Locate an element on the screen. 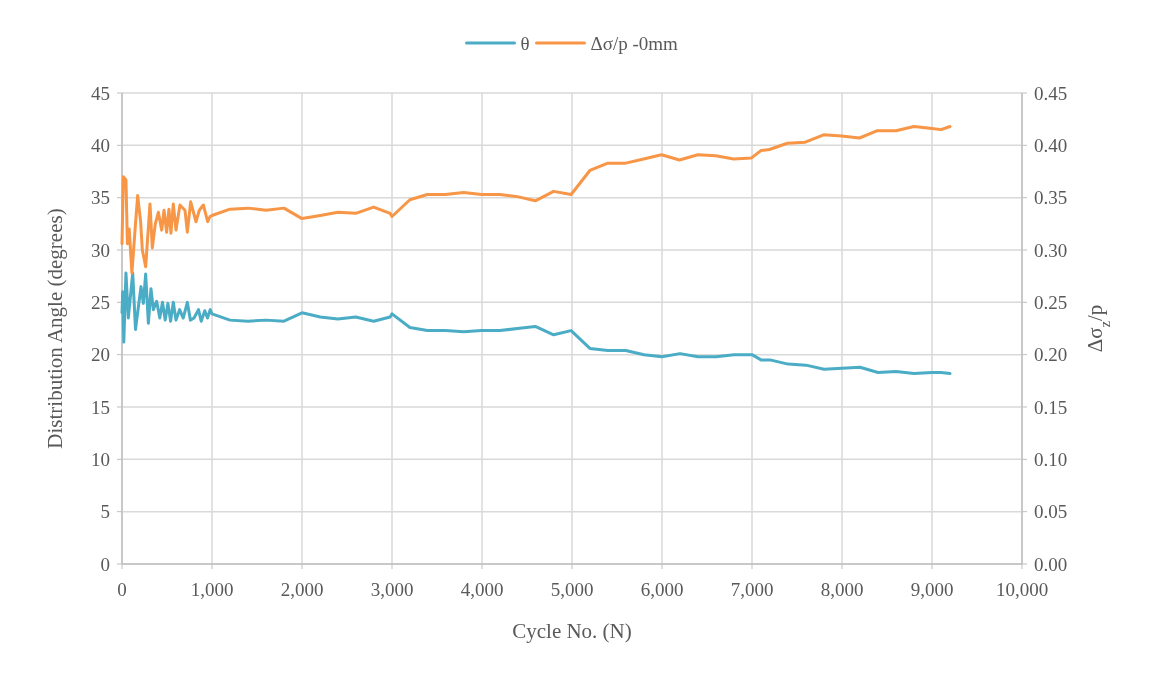  x-tick-label: 9,000 is located at coordinates (932, 589).